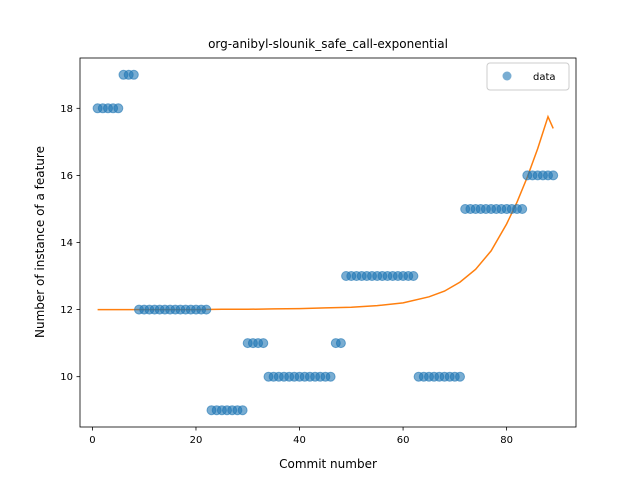 The height and width of the screenshot is (480, 640). Describe the element at coordinates (403, 440) in the screenshot. I see `x-tick-label: 60` at that location.